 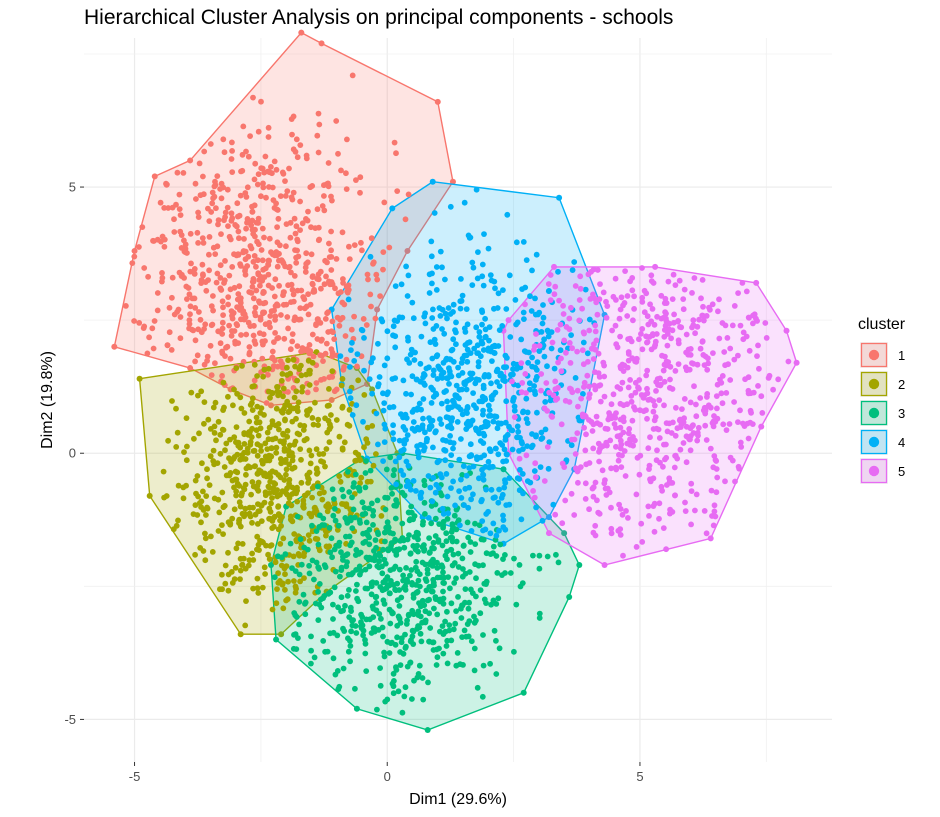 What do you see at coordinates (579, 565) in the screenshot?
I see `cluster-3-hull-point` at bounding box center [579, 565].